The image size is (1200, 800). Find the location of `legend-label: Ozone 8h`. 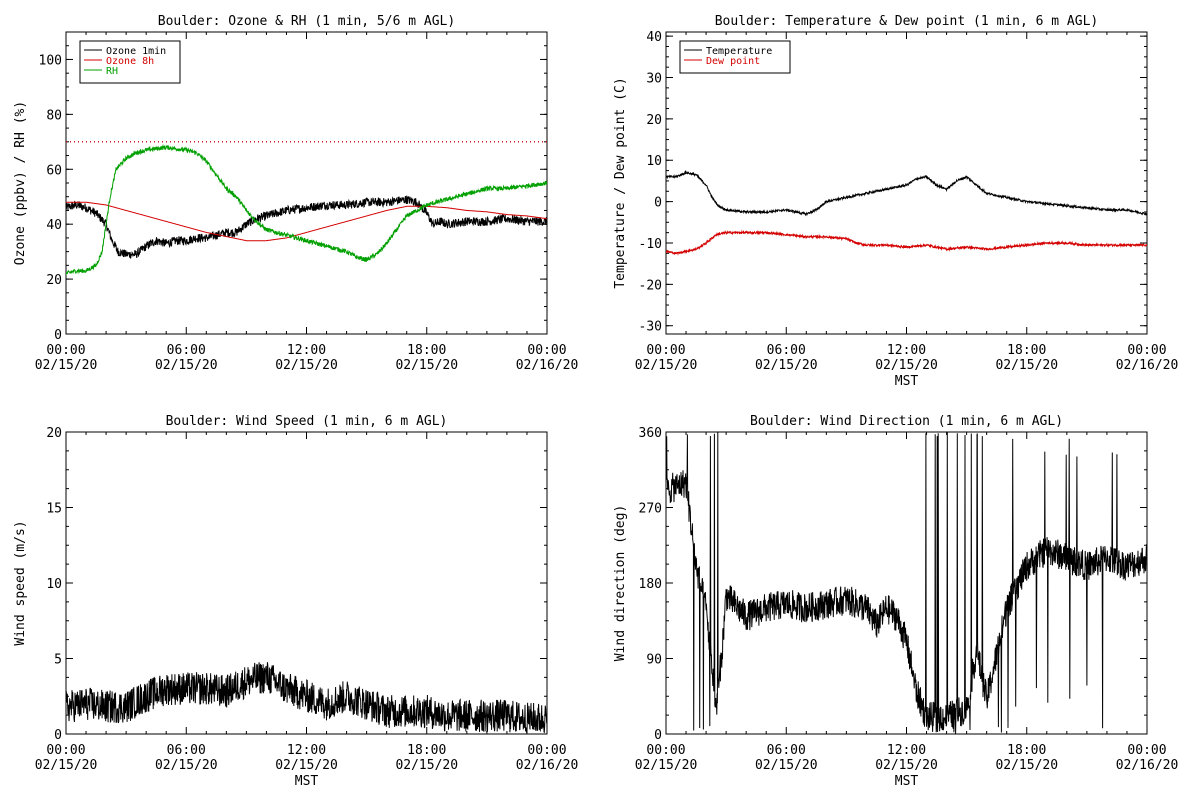

legend-label: Ozone 8h is located at coordinates (130, 61).